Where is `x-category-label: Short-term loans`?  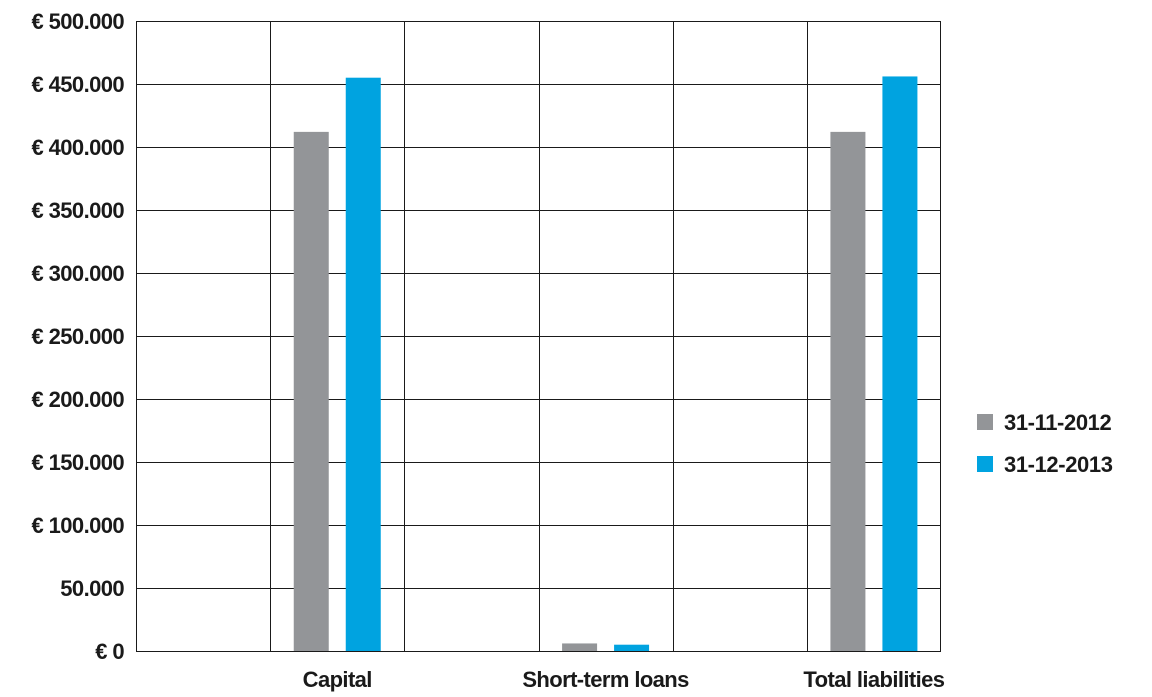
x-category-label: Short-term loans is located at coordinates (605, 679).